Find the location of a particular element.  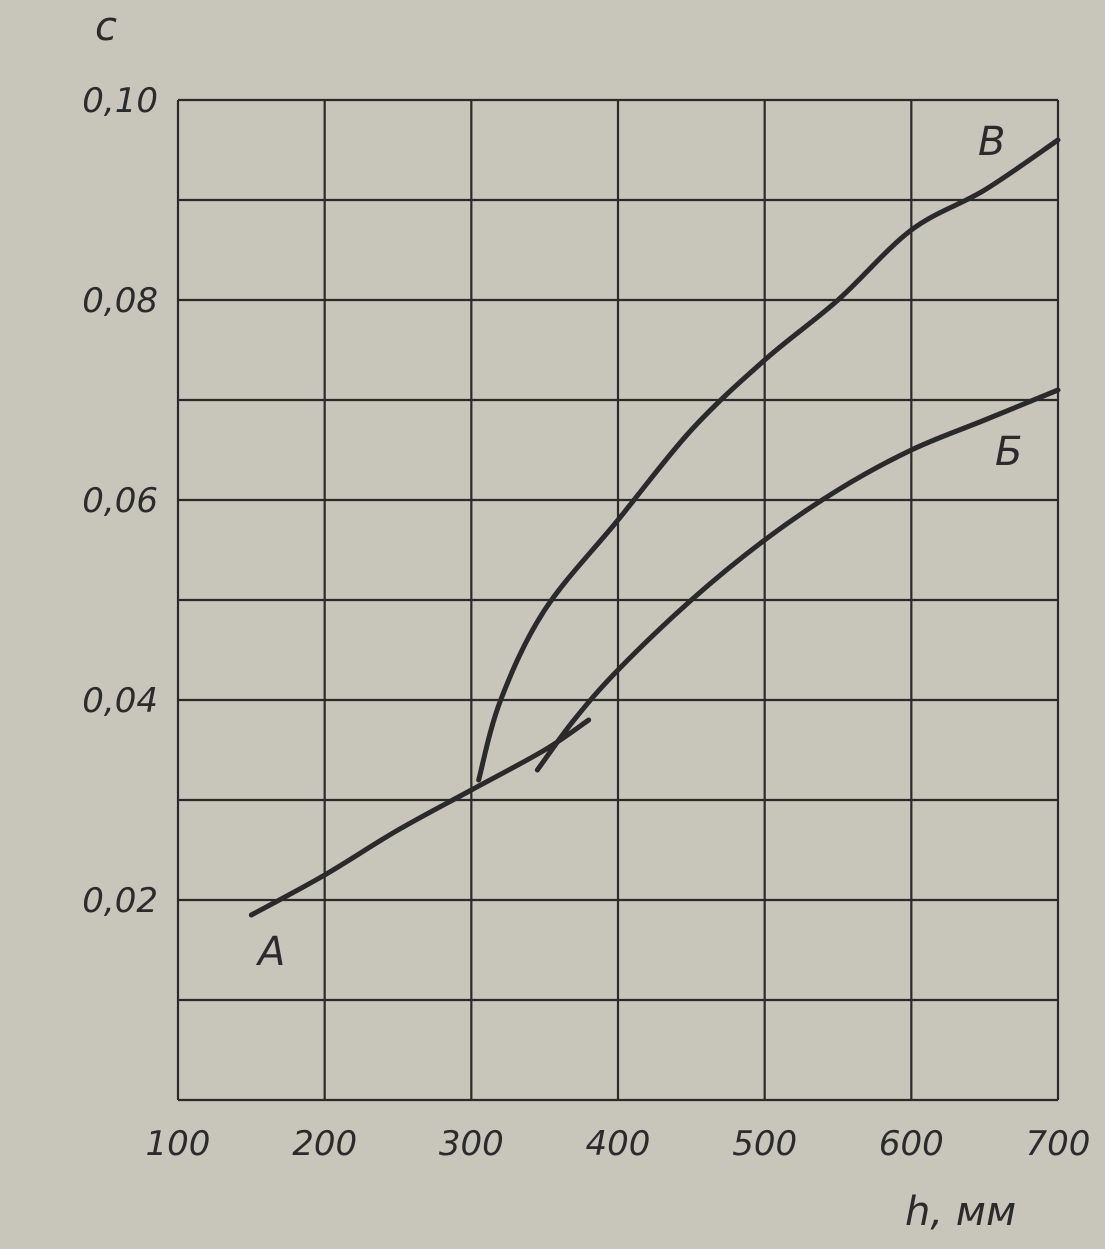

y-tick-label: 0,10 is located at coordinates (120, 101).